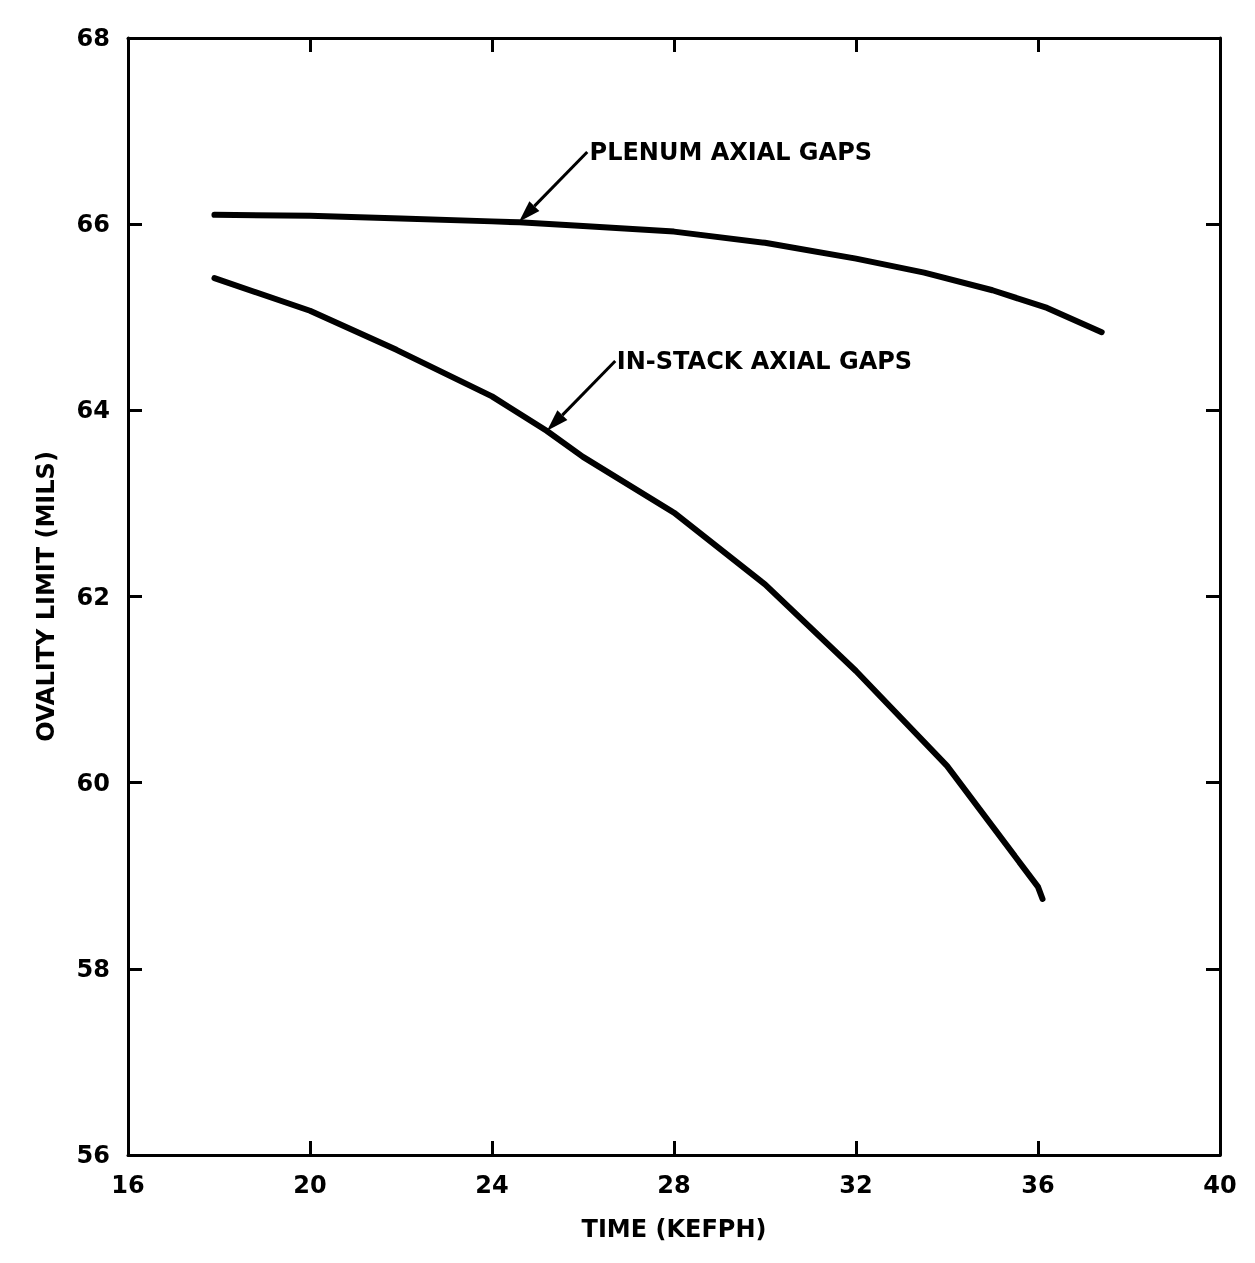  I want to click on y-tick-label: 64, so click(93, 410).